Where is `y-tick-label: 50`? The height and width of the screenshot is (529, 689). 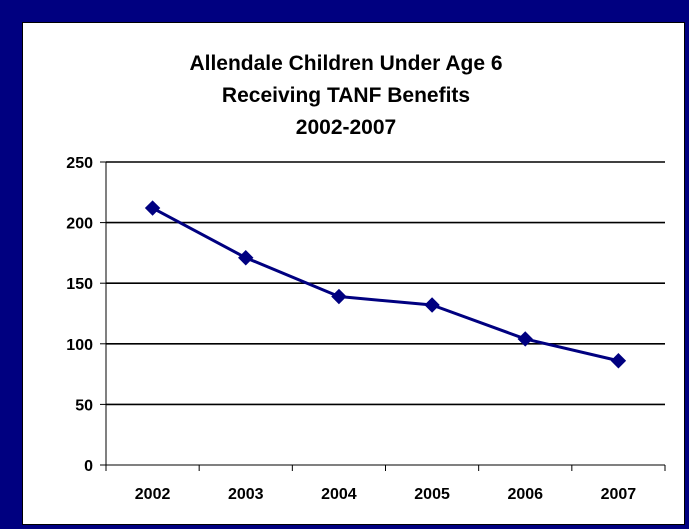 y-tick-label: 50 is located at coordinates (84, 405).